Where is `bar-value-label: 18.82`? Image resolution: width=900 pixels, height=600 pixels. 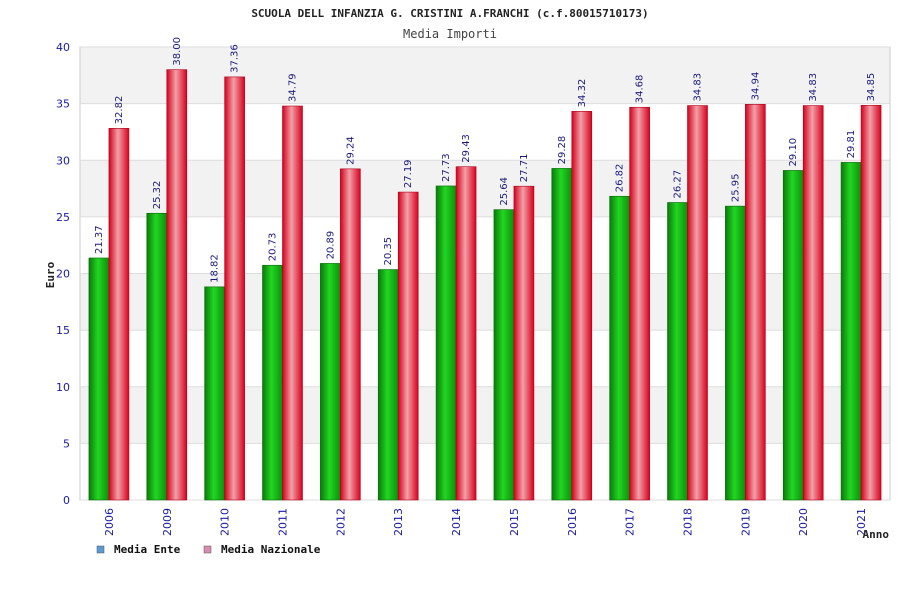
bar-value-label: 18.82 is located at coordinates (215, 268).